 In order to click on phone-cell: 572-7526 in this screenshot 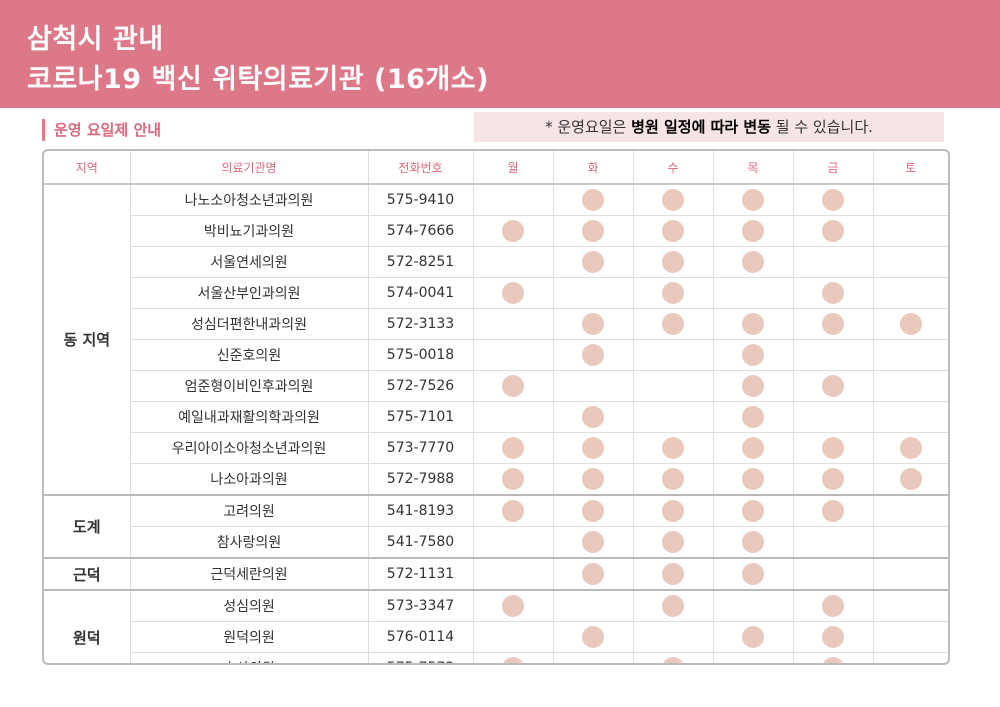, I will do `click(420, 386)`.